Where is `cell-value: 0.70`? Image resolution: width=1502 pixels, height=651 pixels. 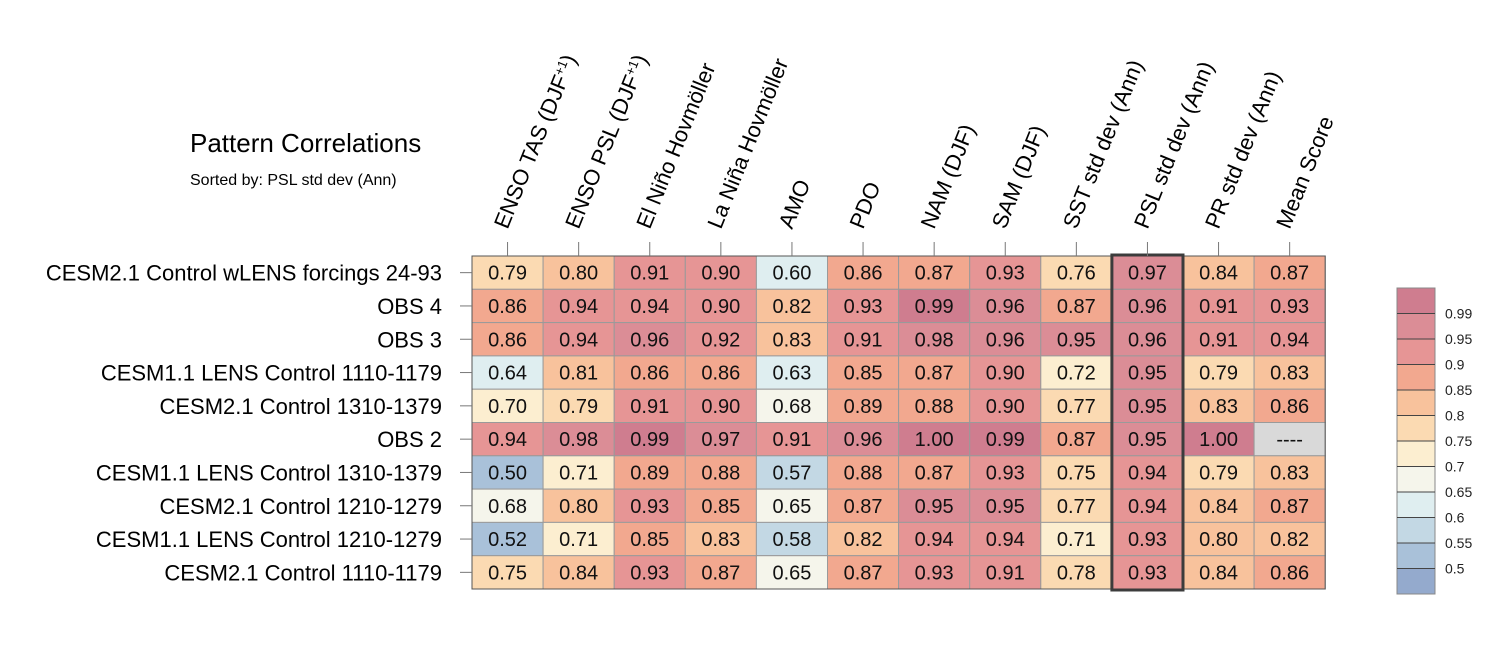 cell-value: 0.70 is located at coordinates (507, 407).